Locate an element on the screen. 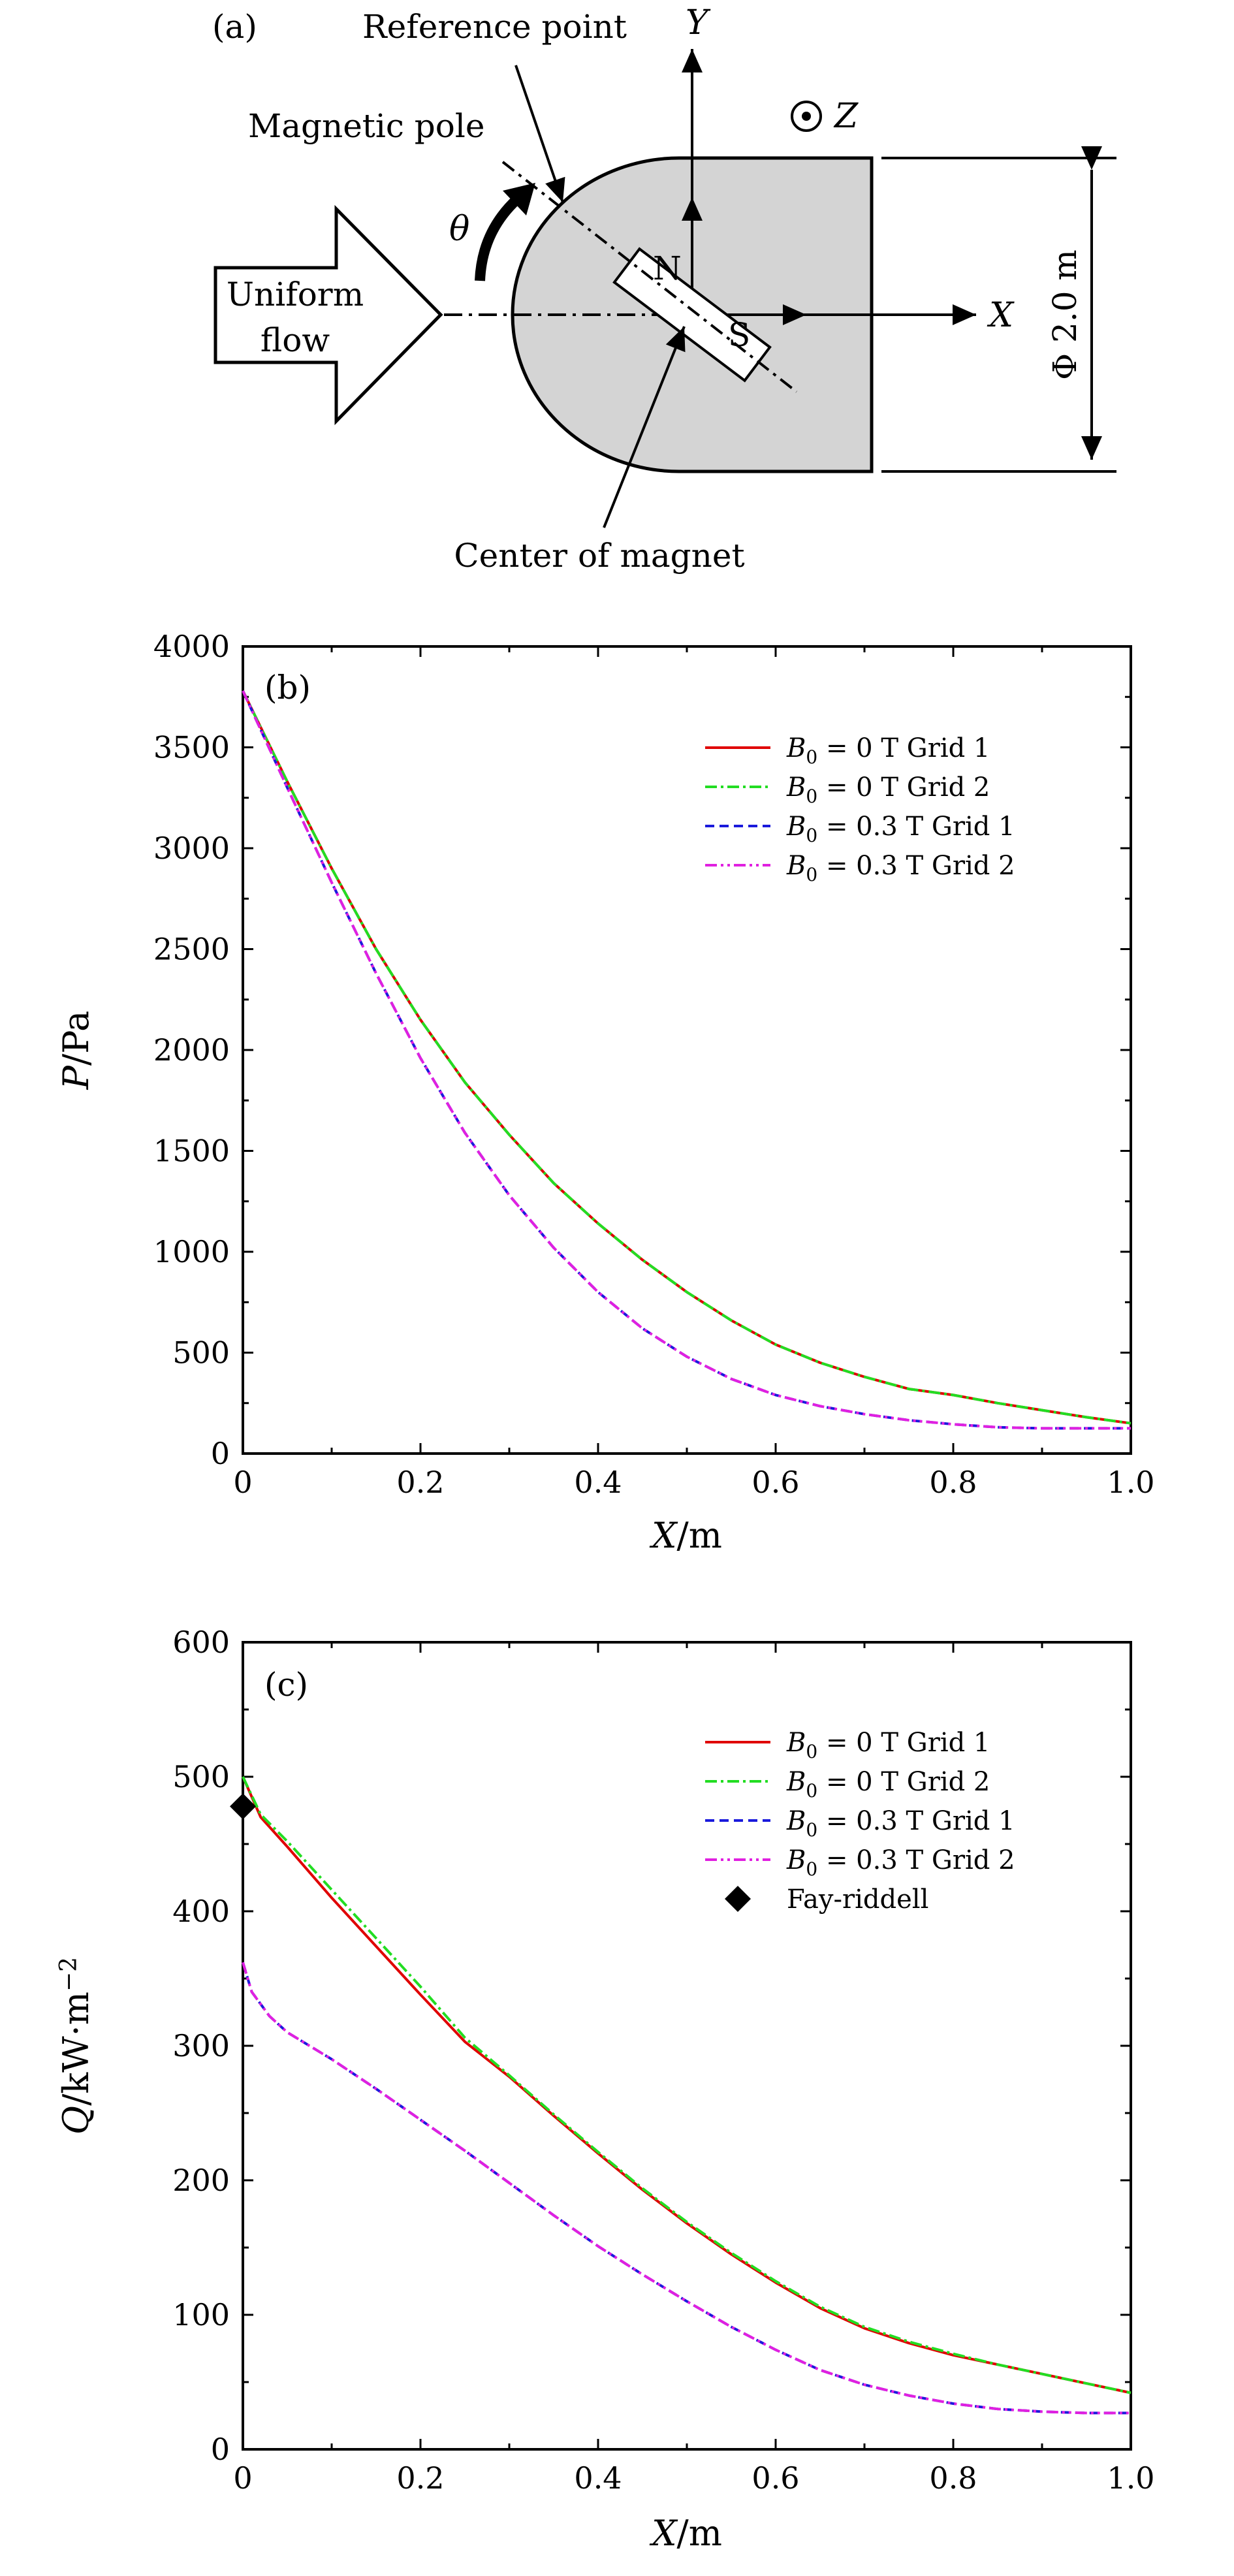 This screenshot has height=2576, width=1234. chart-c-x-label: X/m is located at coordinates (685, 2533).